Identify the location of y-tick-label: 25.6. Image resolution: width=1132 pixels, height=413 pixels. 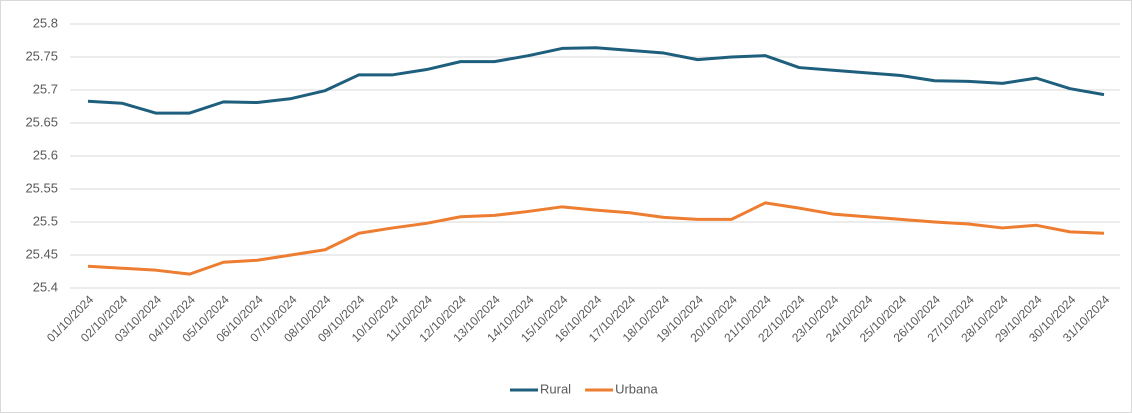
(45, 154).